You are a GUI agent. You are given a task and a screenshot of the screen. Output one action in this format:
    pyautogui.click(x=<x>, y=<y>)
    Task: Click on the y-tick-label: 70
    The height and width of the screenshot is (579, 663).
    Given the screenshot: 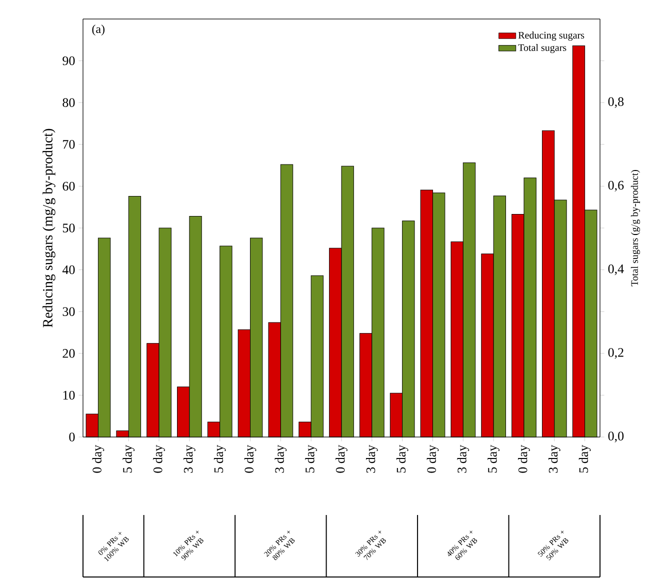 What is the action you would take?
    pyautogui.click(x=69, y=144)
    